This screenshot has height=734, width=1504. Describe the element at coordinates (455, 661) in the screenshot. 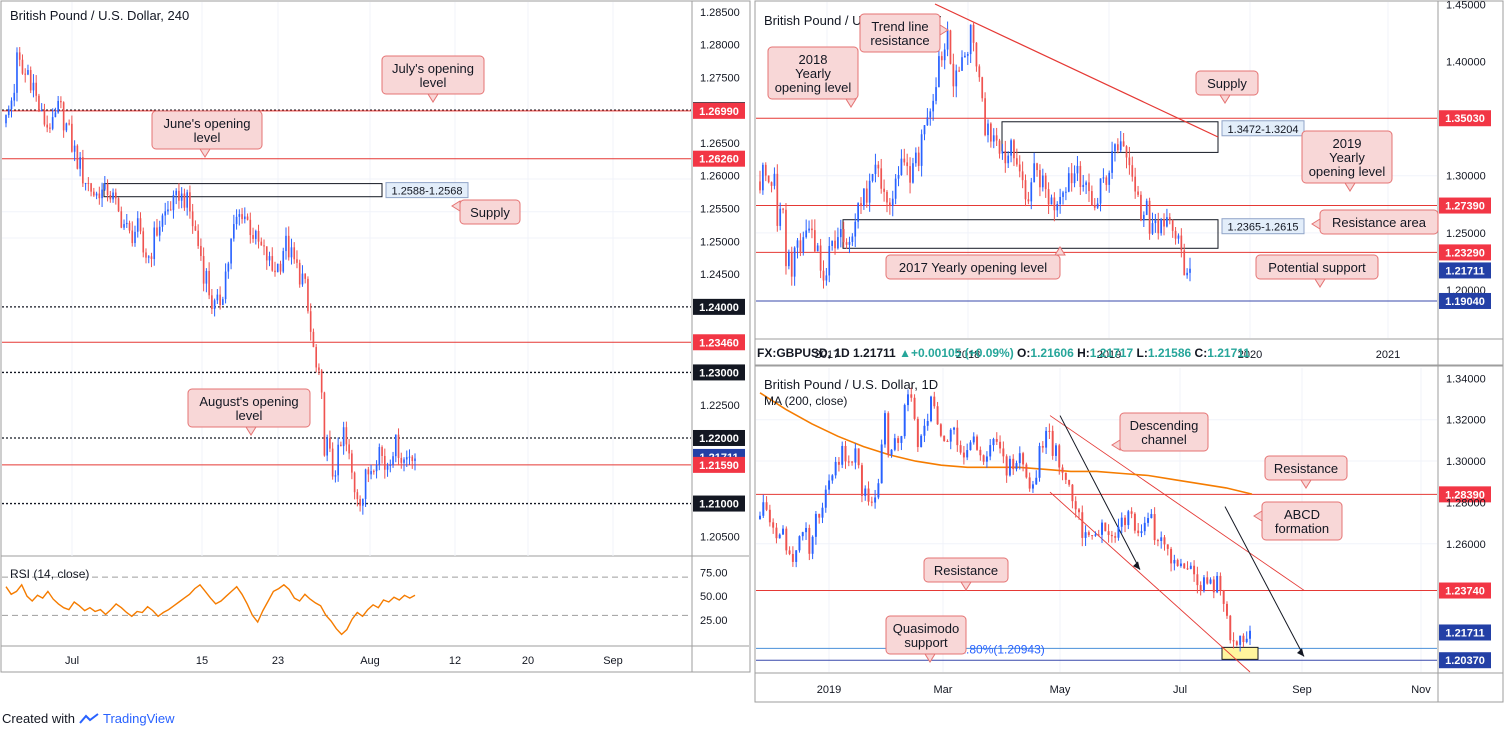

I see `h4-x-tick: 12` at that location.